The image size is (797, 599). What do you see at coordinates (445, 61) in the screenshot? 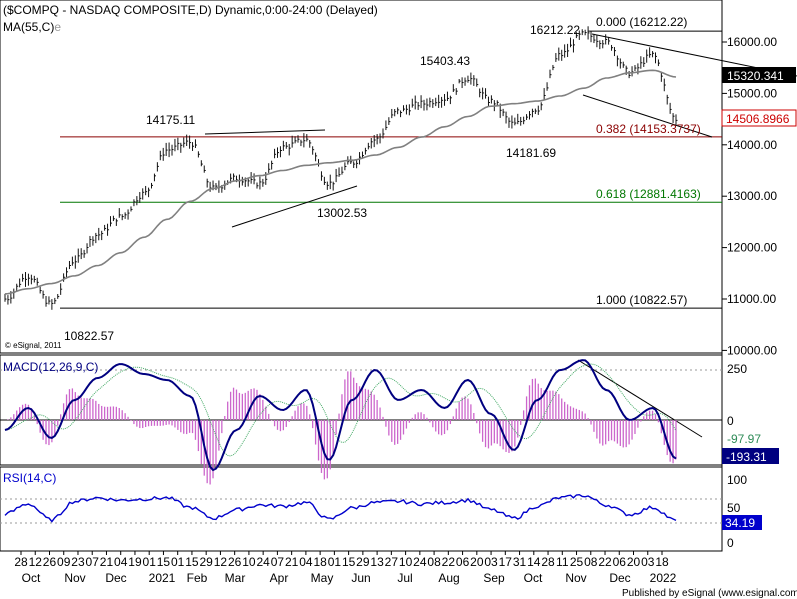
I see `annotation-15403: 15403.43` at bounding box center [445, 61].